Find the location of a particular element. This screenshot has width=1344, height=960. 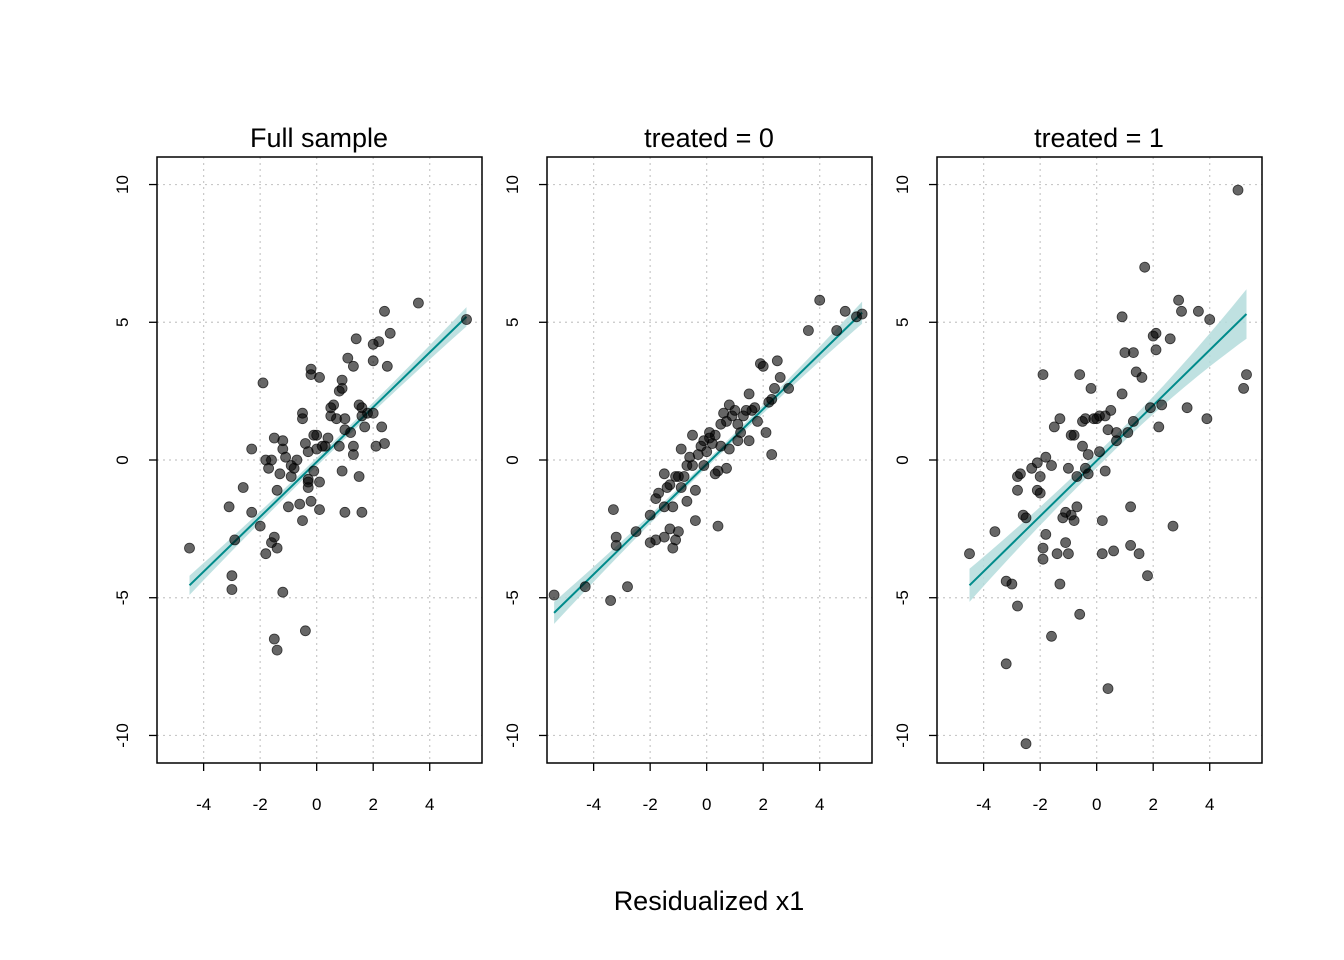

y-tick-label: -10 is located at coordinates (122, 735).